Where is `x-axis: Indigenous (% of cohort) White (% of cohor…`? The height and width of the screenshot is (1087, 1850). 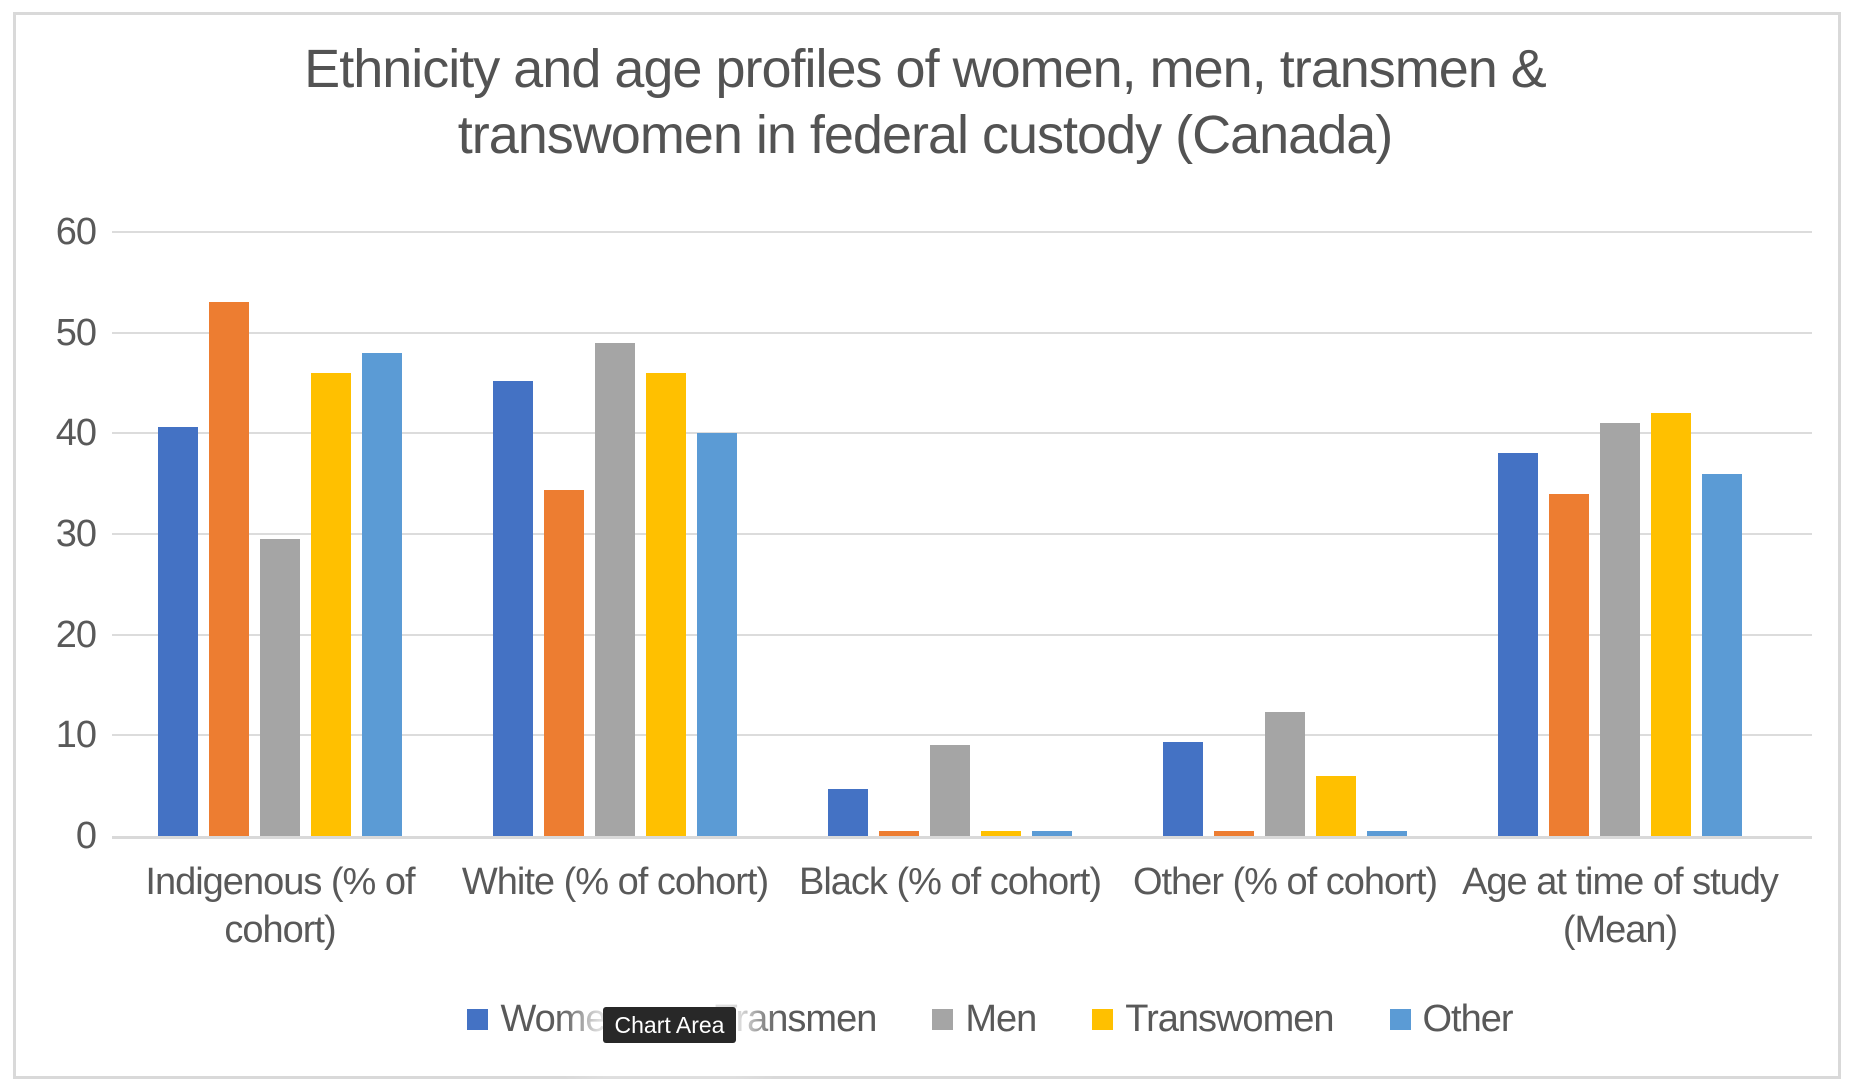 x-axis: Indigenous (% of cohort) White (% of cohor… is located at coordinates (925, 918).